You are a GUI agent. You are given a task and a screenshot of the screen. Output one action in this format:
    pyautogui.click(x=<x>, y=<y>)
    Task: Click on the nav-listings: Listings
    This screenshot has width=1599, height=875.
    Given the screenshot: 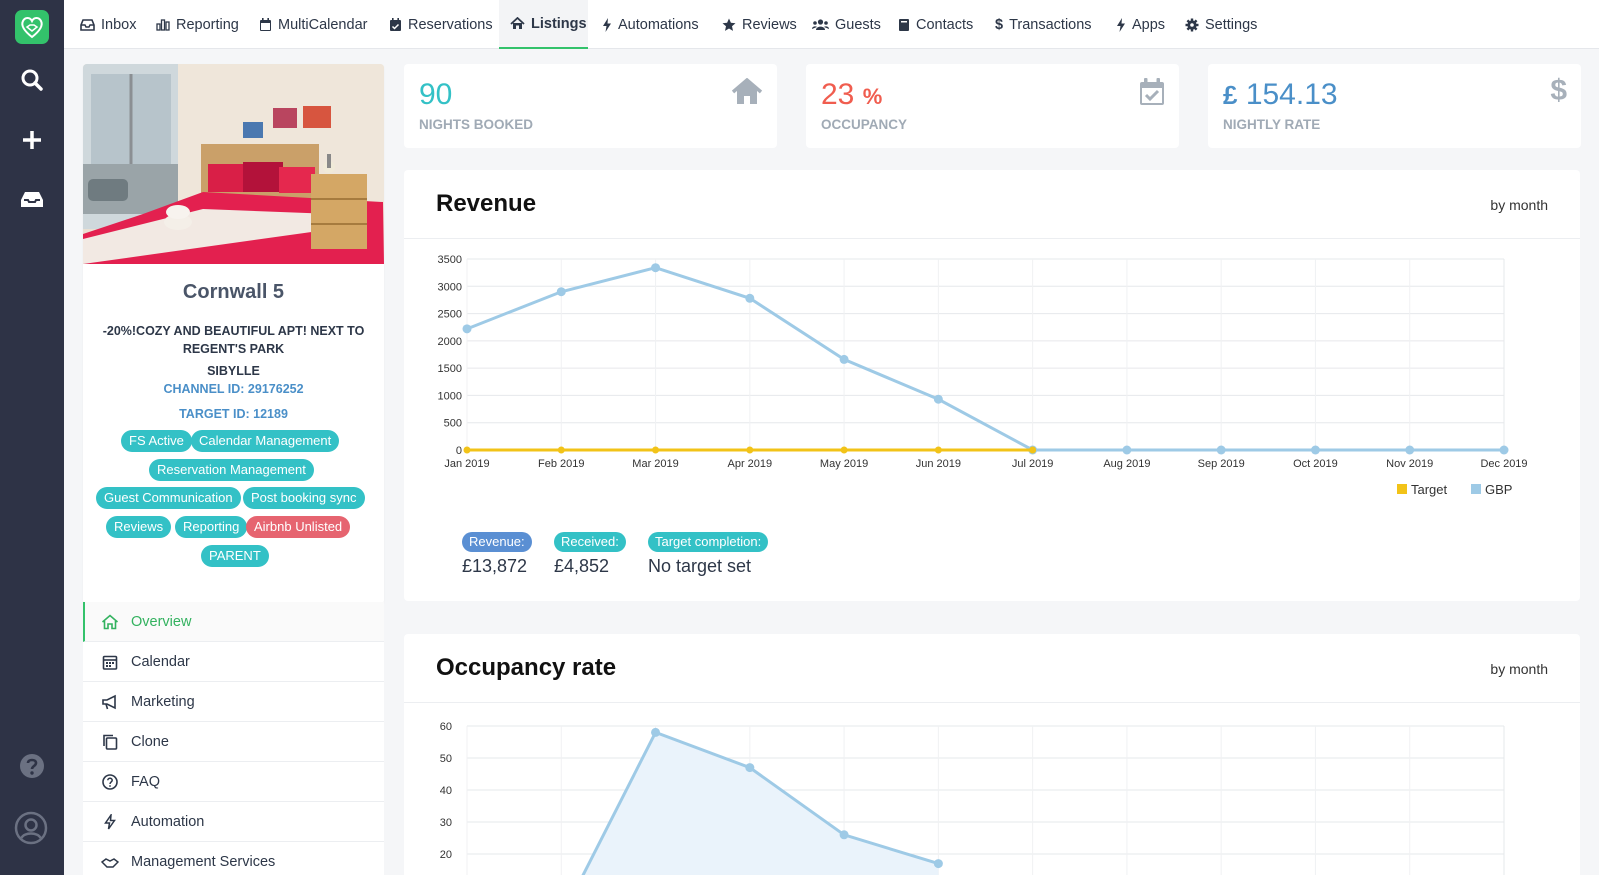 What is the action you would take?
    pyautogui.click(x=543, y=24)
    